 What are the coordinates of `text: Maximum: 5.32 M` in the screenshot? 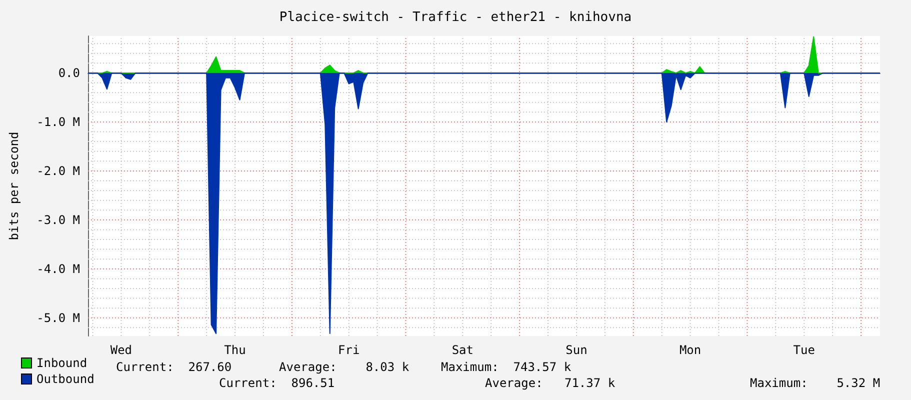 It's located at (815, 383).